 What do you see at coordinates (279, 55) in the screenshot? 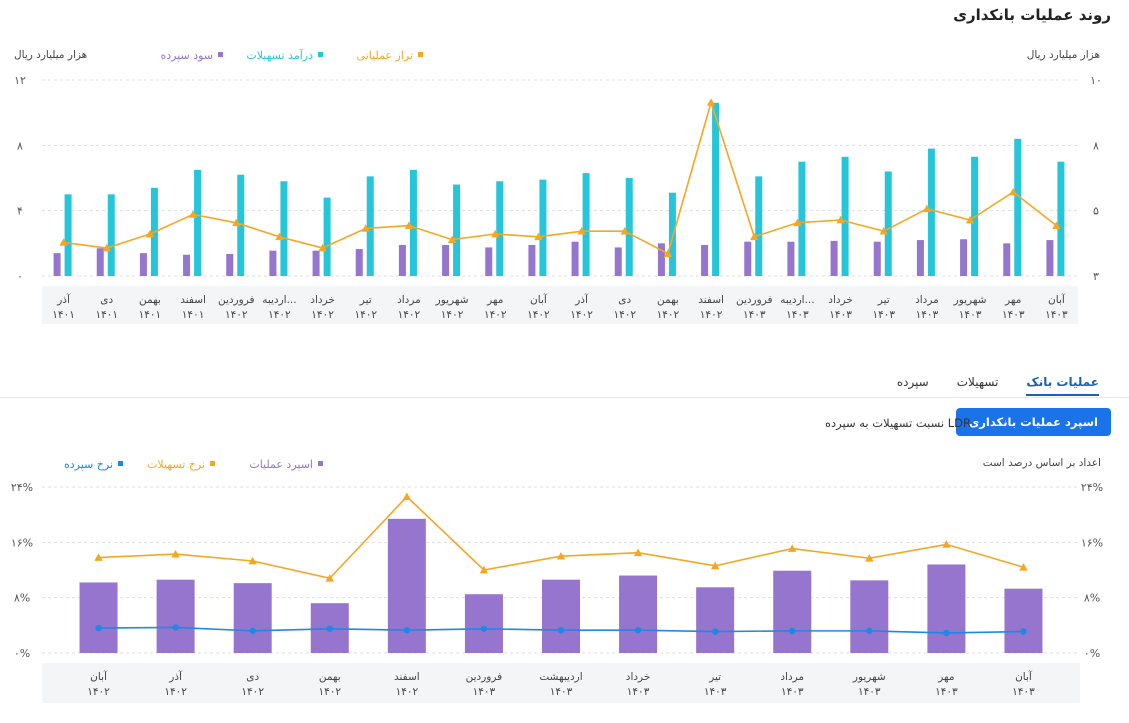
I see `legend-label: درآمد تسهیلات` at bounding box center [279, 55].